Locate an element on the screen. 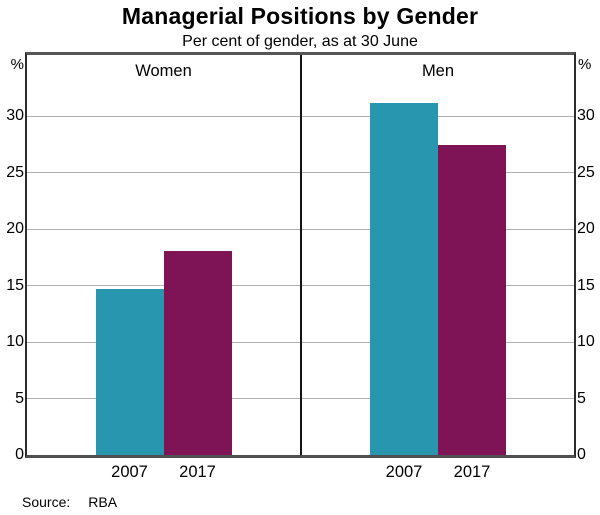 This screenshot has width=600, height=515. y-tick-left-col-0: 0 is located at coordinates (19, 454).